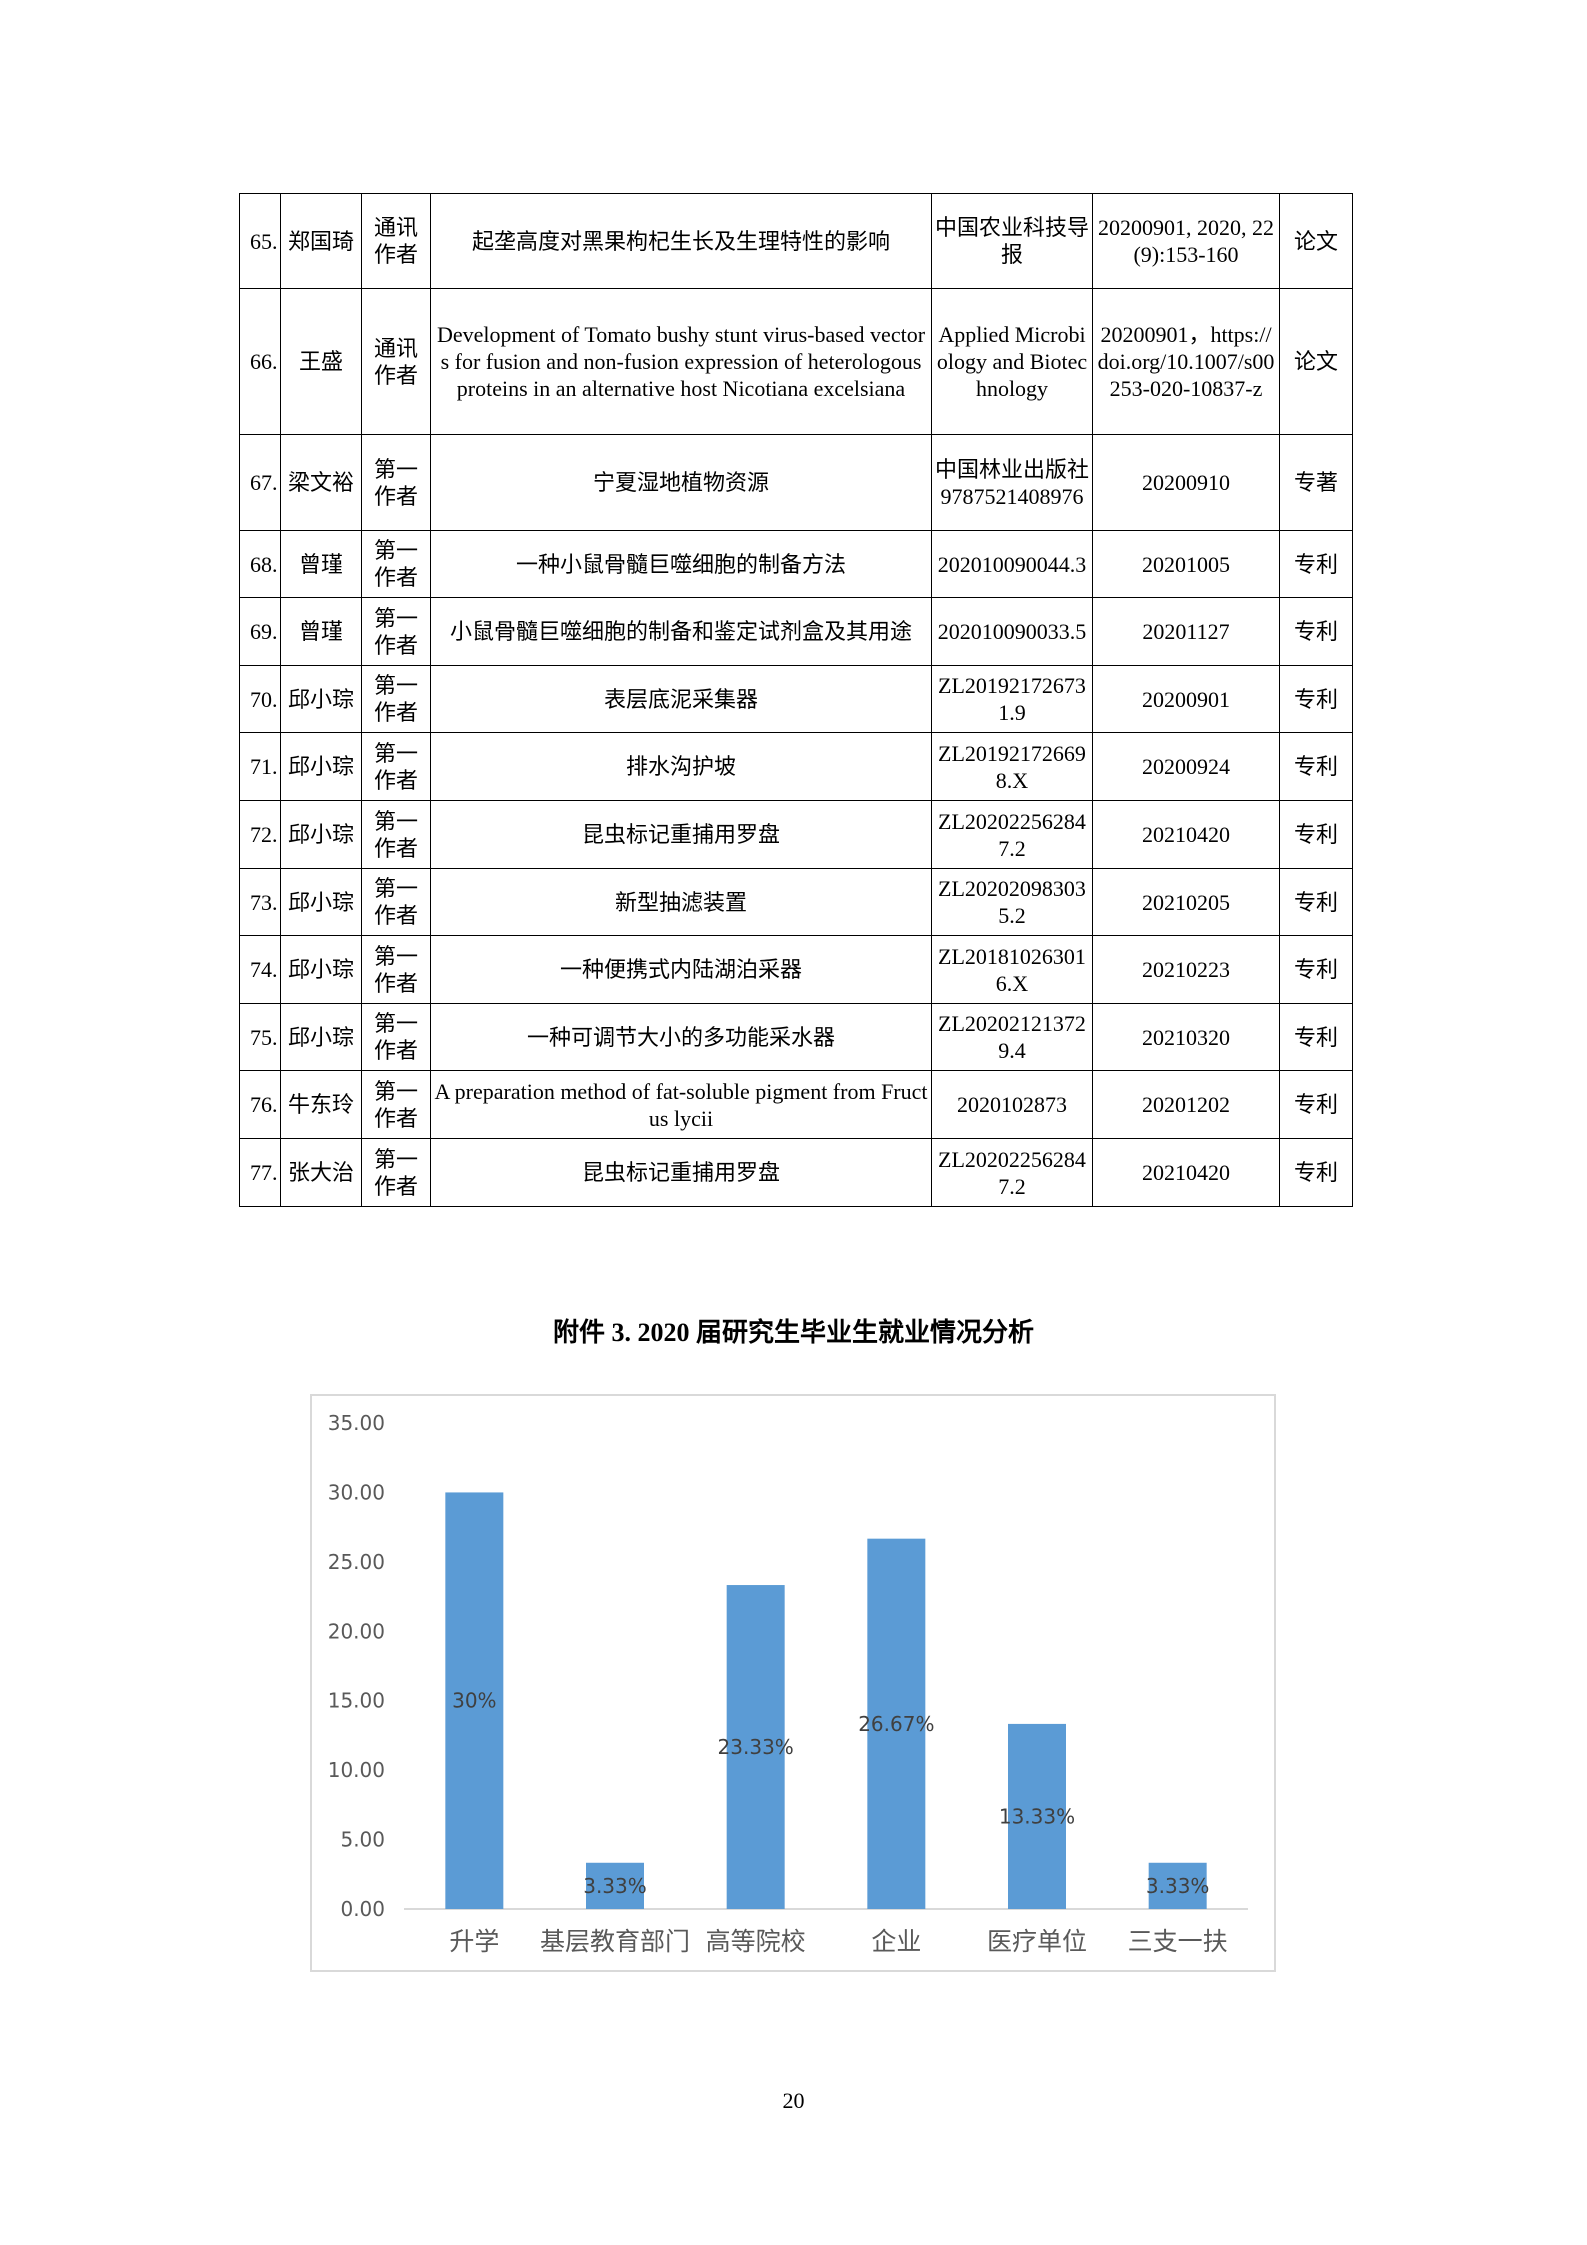  I want to click on cell-date: 20200901, so click(1186, 699).